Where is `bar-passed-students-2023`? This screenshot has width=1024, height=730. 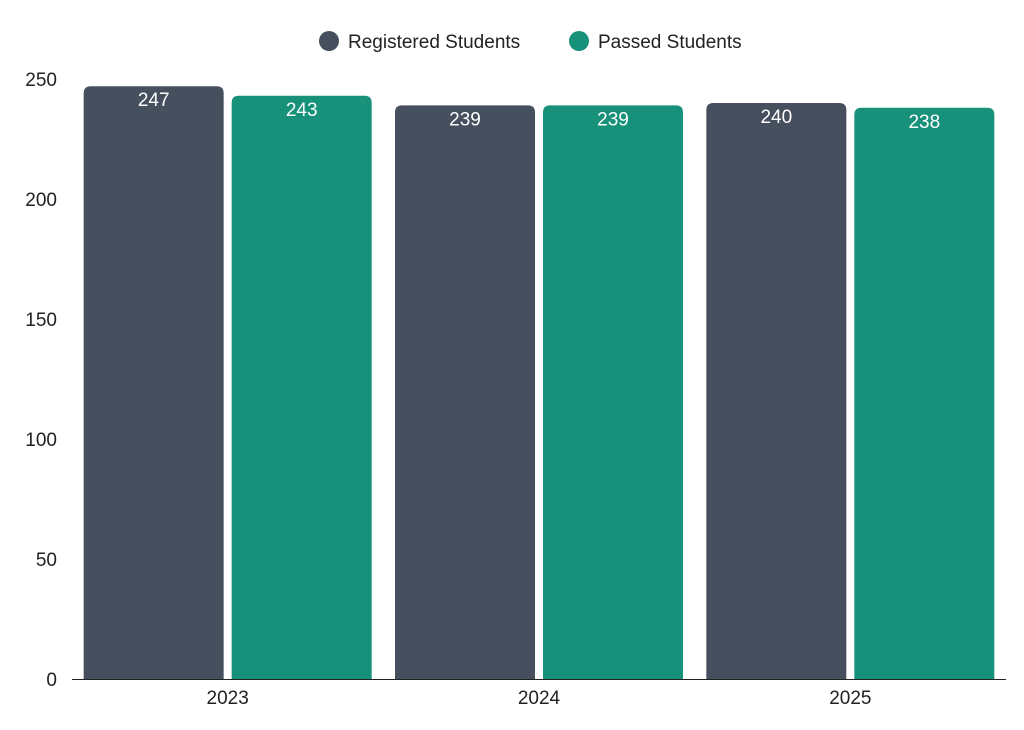
bar-passed-students-2023 is located at coordinates (301, 387).